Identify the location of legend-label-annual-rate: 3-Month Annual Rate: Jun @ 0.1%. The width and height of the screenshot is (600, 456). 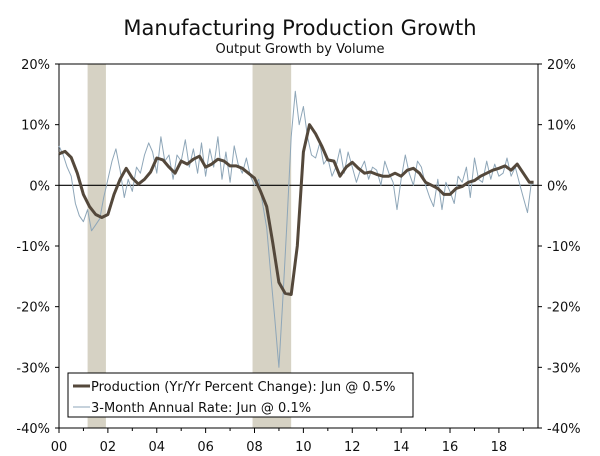
(201, 408).